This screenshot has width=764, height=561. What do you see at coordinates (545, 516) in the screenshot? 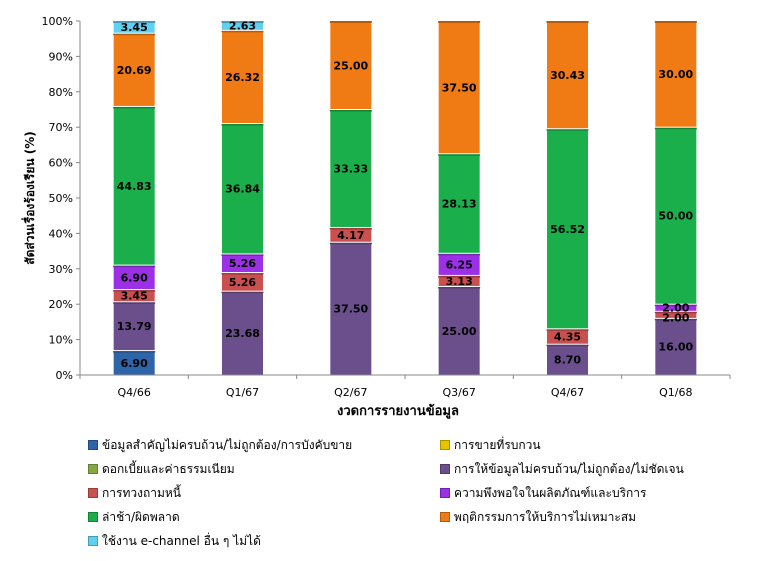
I see `legend-label: พฤติกรรมการให้บริการไม่เหมาะสม` at bounding box center [545, 516].